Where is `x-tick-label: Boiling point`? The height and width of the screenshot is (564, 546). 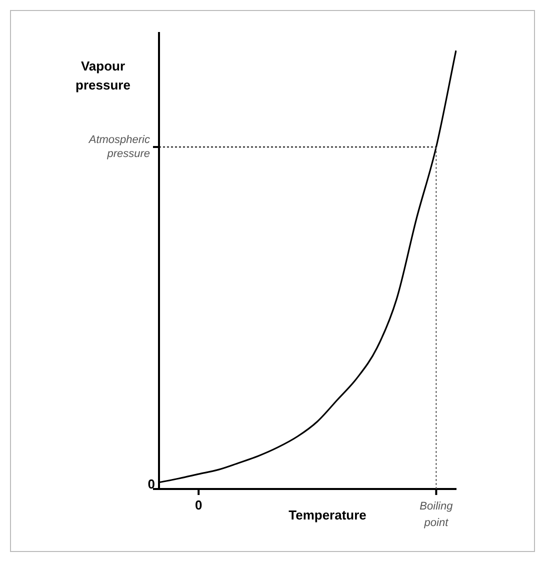 x-tick-label: Boiling point is located at coordinates (437, 514).